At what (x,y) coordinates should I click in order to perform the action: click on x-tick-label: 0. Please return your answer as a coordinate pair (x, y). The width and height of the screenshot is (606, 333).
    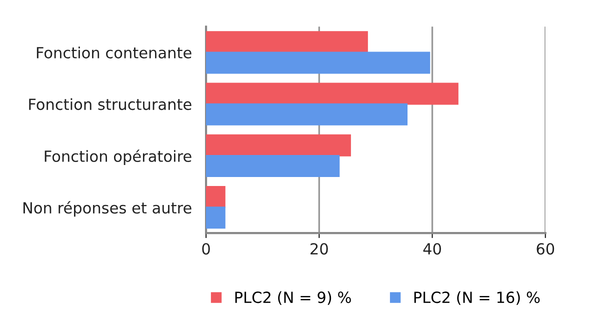
    Looking at the image, I should click on (206, 249).